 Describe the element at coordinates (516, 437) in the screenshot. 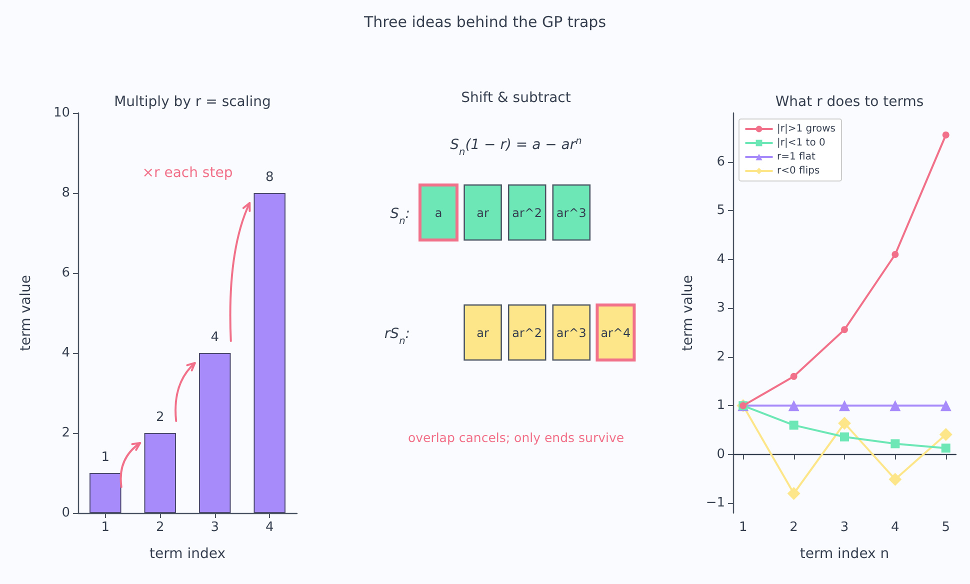

I see `text: overlap cancels; only ends survive` at that location.